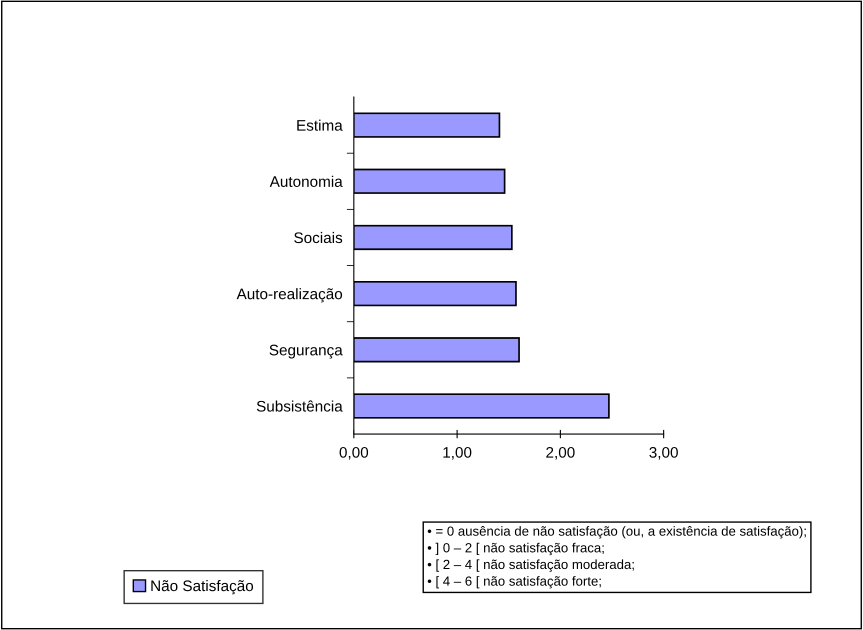  Describe the element at coordinates (663, 453) in the screenshot. I see `x-tick-label: 3,00` at that location.